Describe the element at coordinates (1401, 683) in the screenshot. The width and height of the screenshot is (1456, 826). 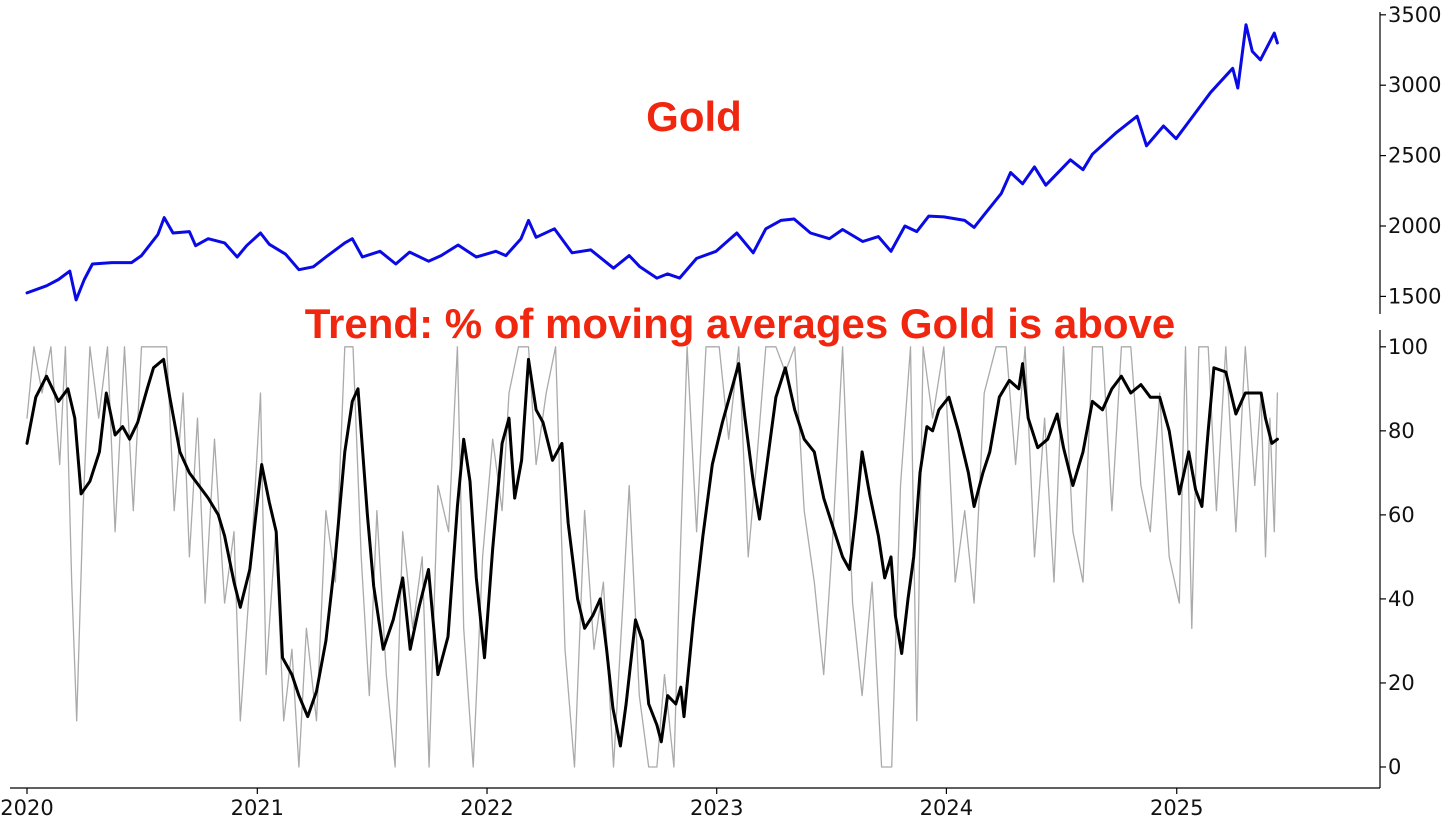
I see `trend-y-tick-label: 20` at that location.